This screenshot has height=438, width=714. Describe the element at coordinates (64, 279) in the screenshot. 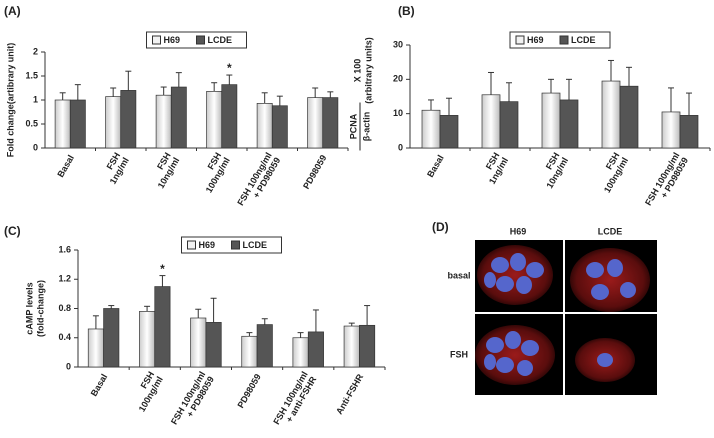

I see `y-tick-label: 1.2` at that location.